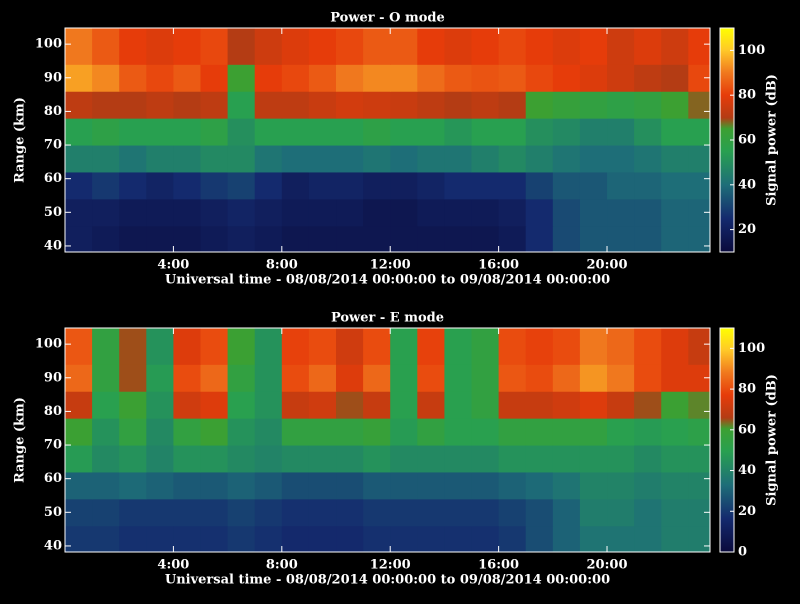  Describe the element at coordinates (53, 512) in the screenshot. I see `y-tick-label: 50` at that location.